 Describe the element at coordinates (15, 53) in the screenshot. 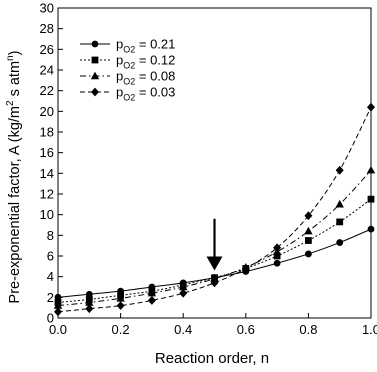

I see `y-axis-label-end: )` at that location.